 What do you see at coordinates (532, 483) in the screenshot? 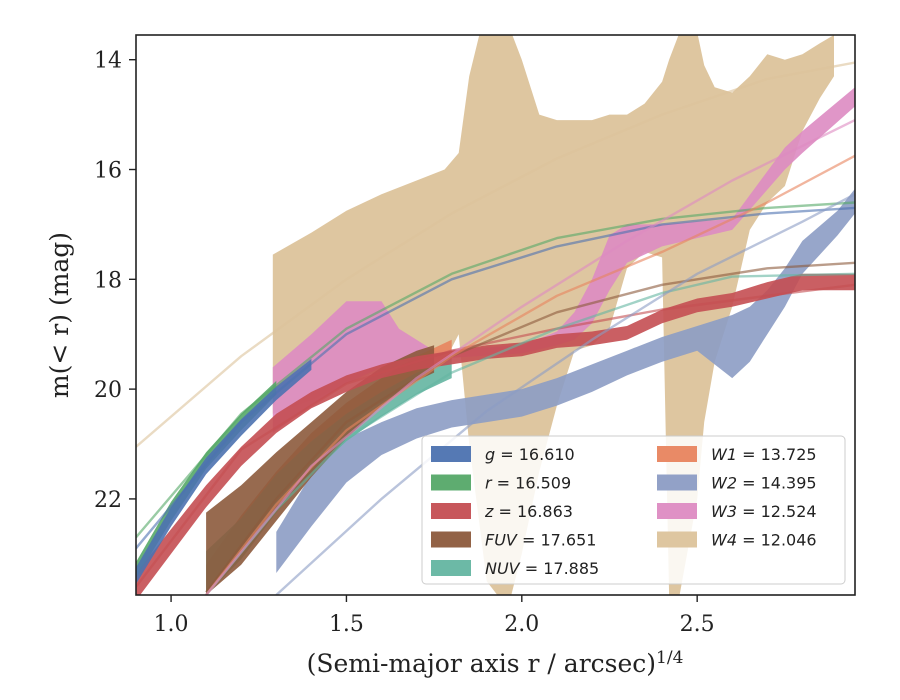
I see `legend-value: = 16.509` at bounding box center [532, 483].